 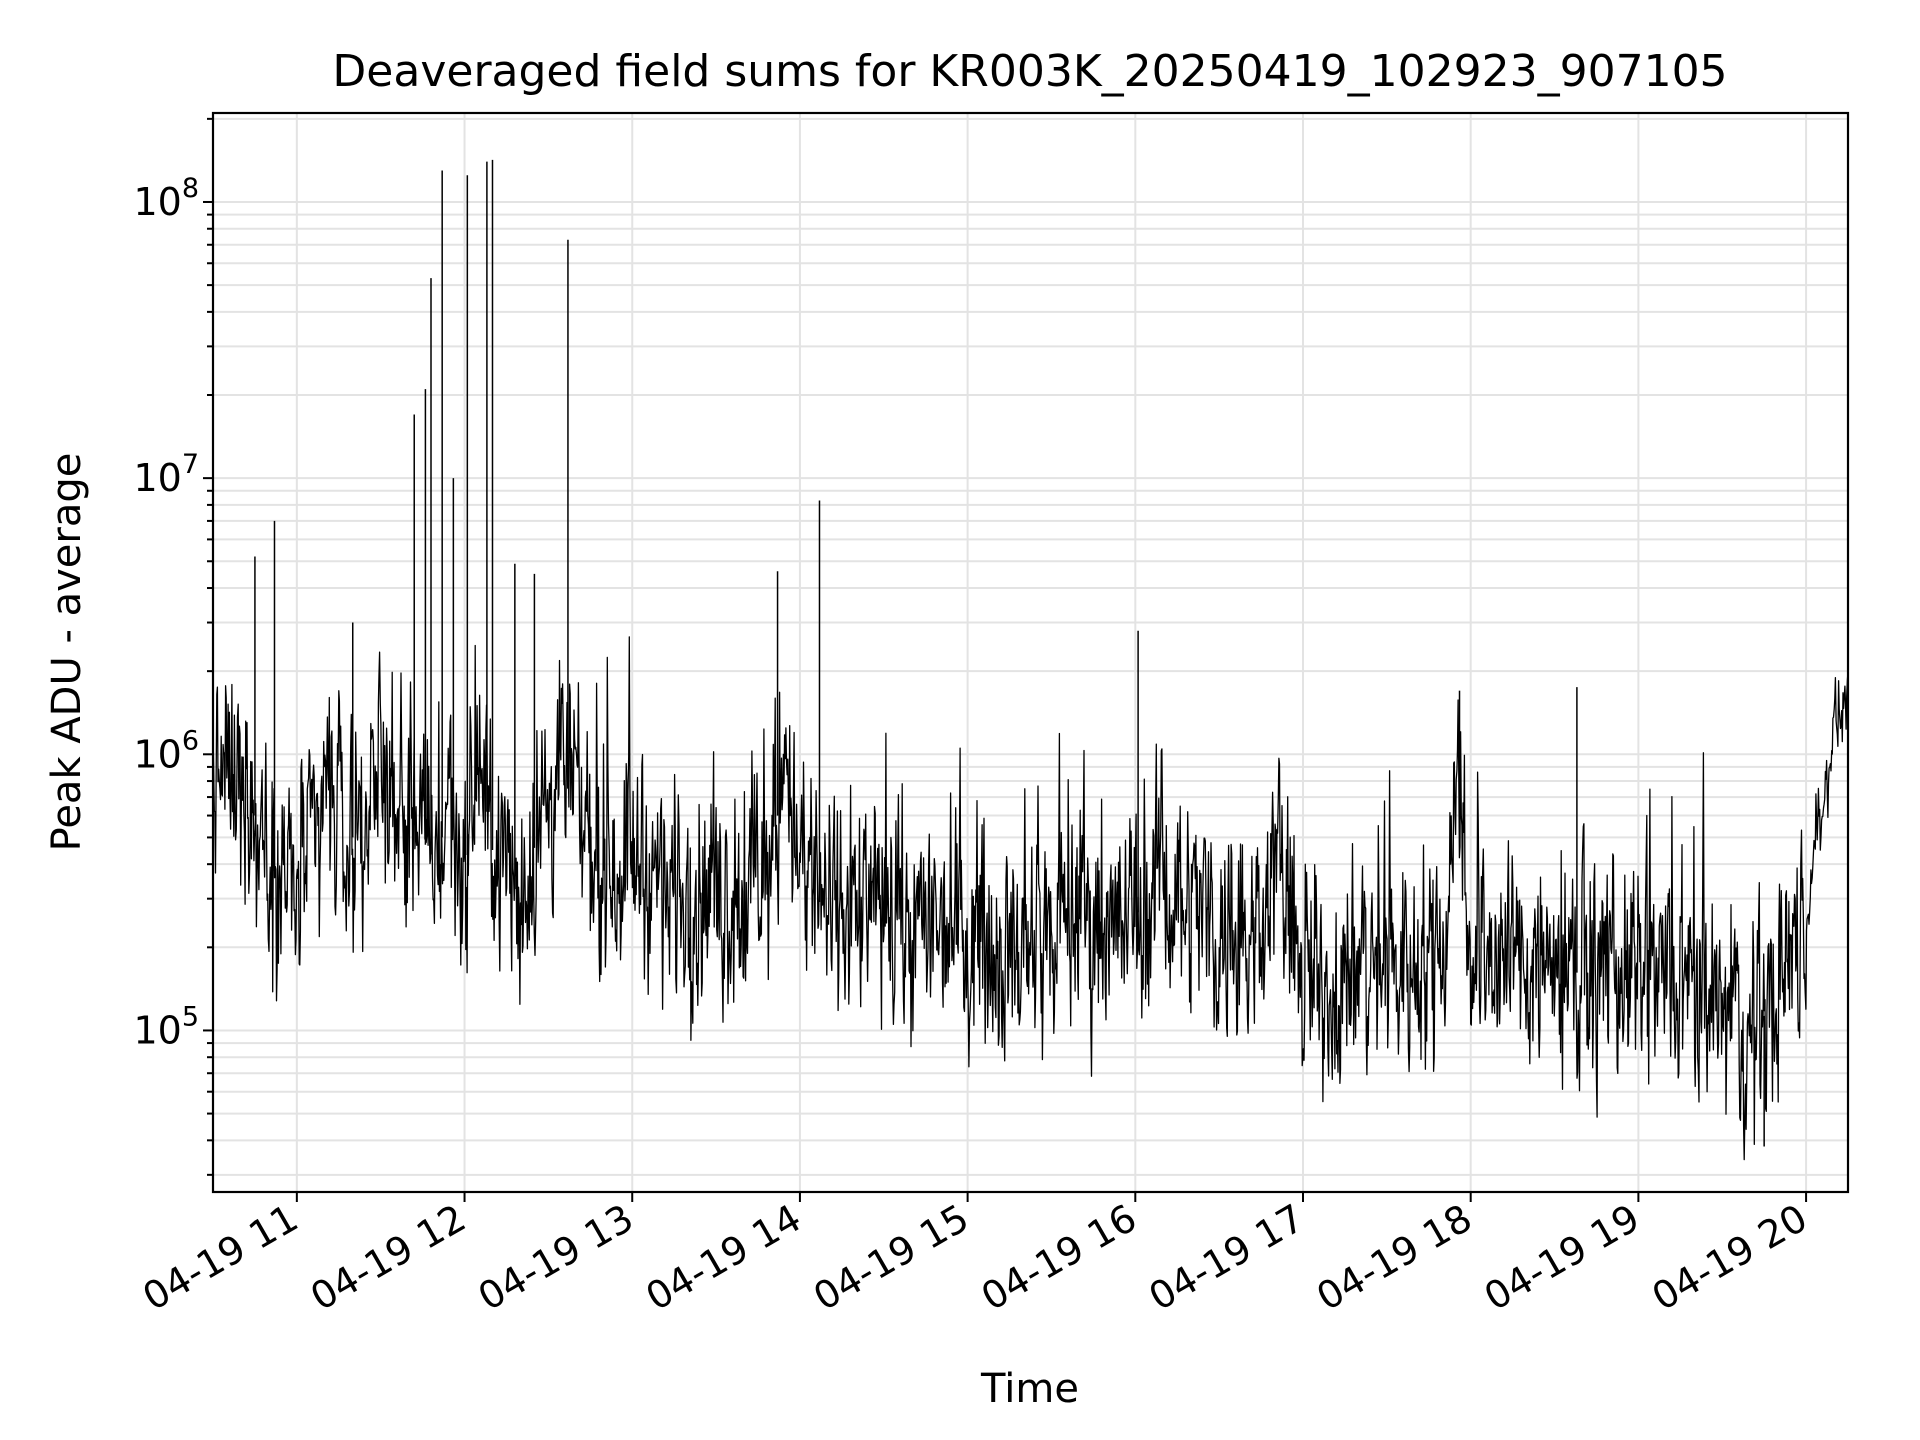 I want to click on y-tick-label: 10⁶, so click(x=166, y=750).